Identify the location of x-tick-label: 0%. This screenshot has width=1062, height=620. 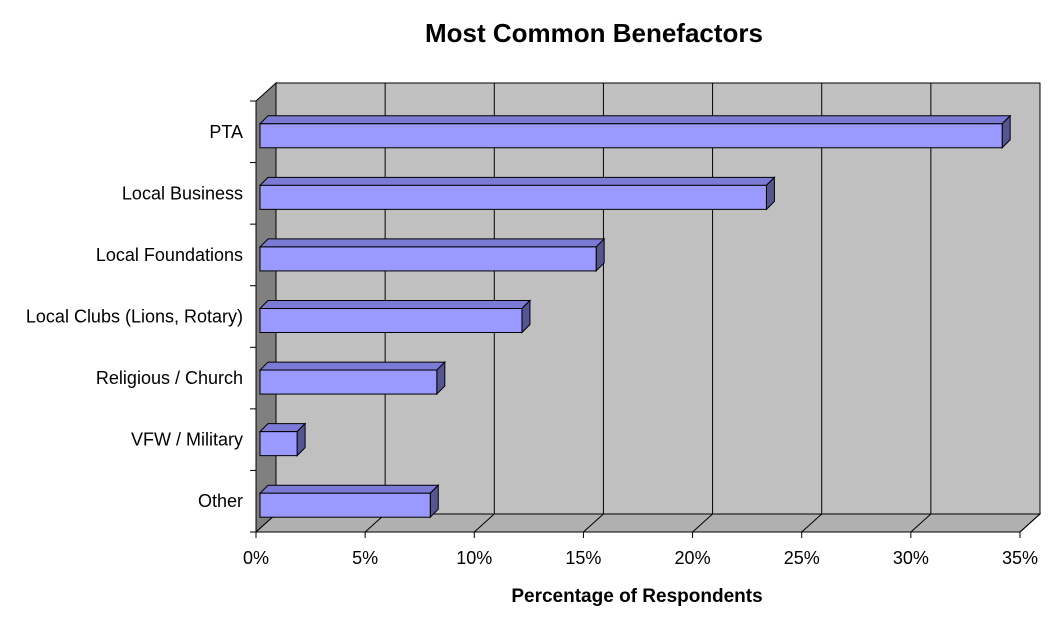
(256, 558).